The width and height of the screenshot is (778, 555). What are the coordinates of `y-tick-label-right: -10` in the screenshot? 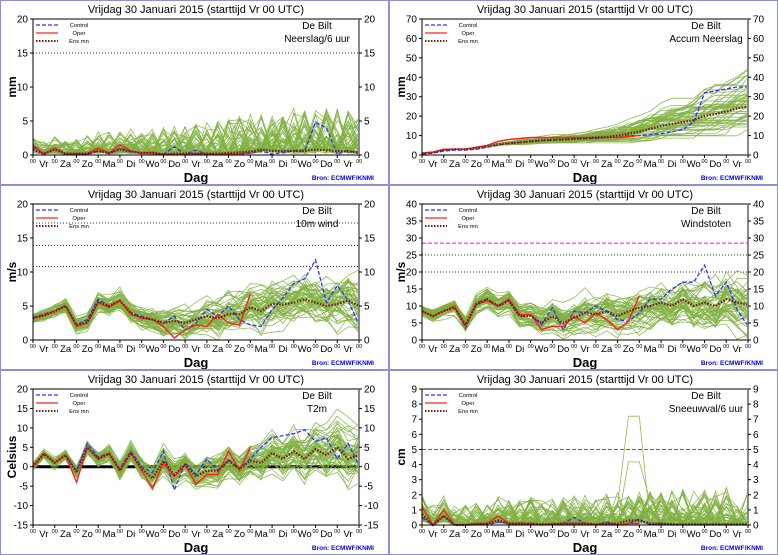 It's located at (371, 506).